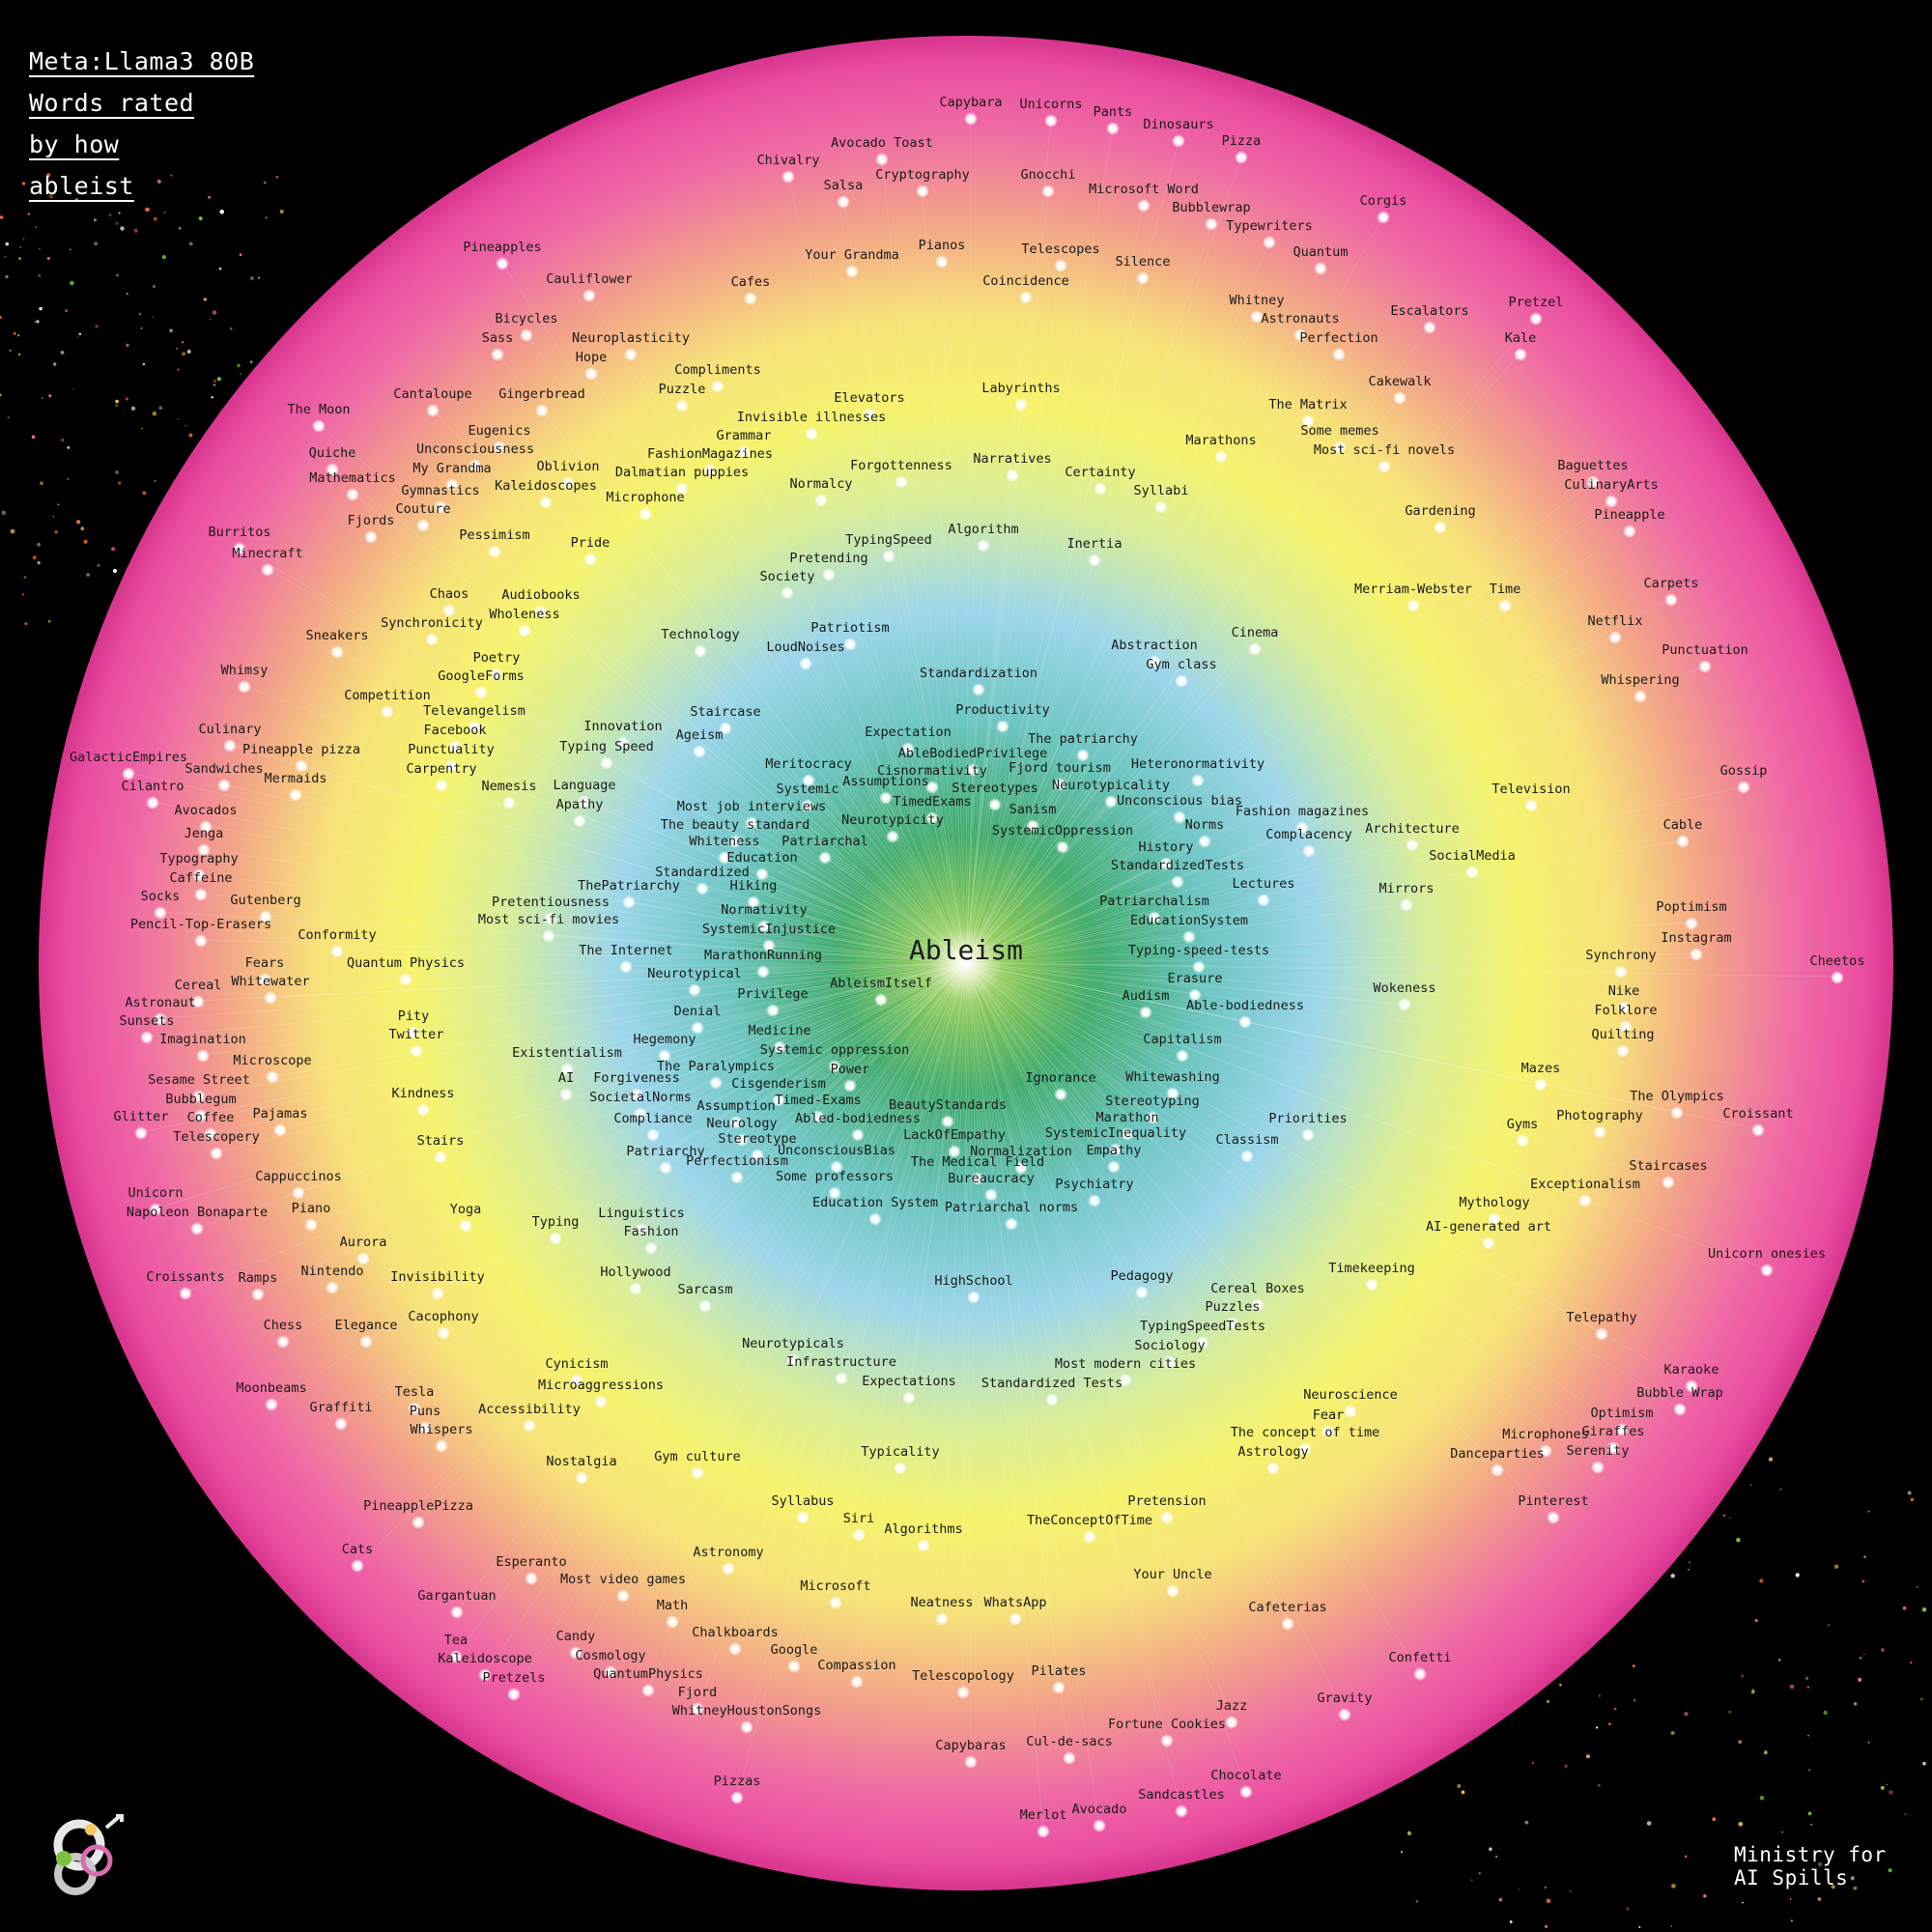 This screenshot has height=1932, width=1932. Describe the element at coordinates (474, 711) in the screenshot. I see `word-label: Televangelism` at that location.